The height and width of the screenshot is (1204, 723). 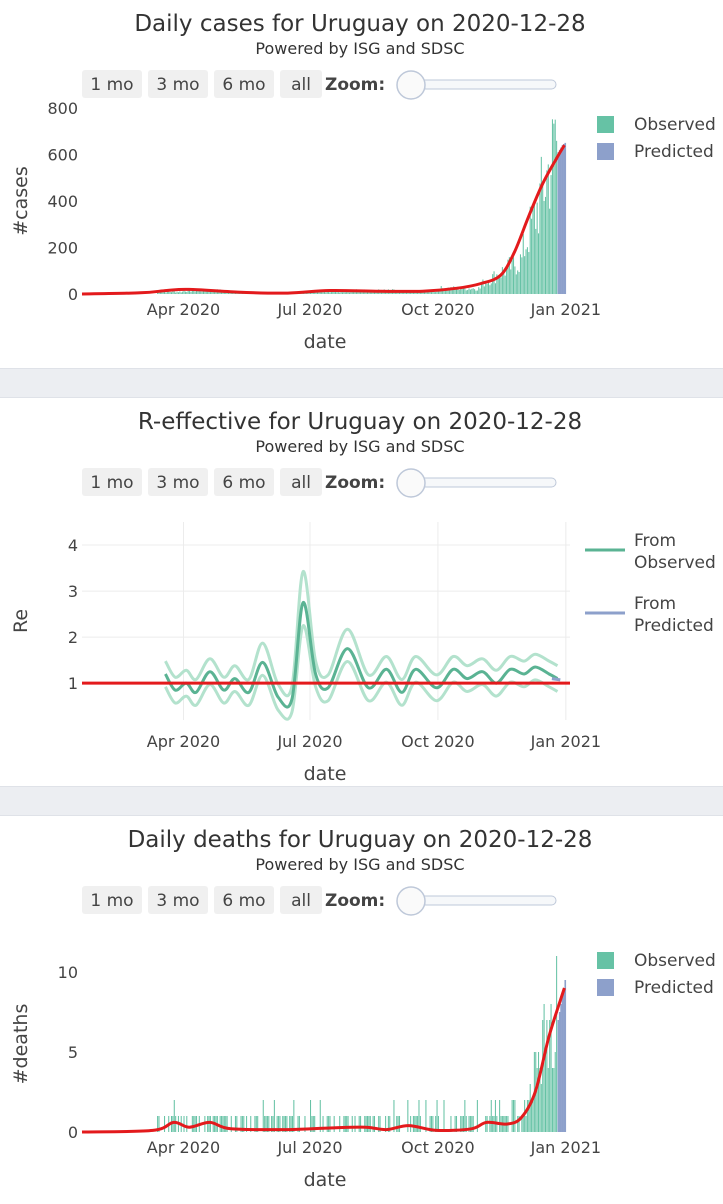 I want to click on legend-label-observed: Observed, so click(x=675, y=961).